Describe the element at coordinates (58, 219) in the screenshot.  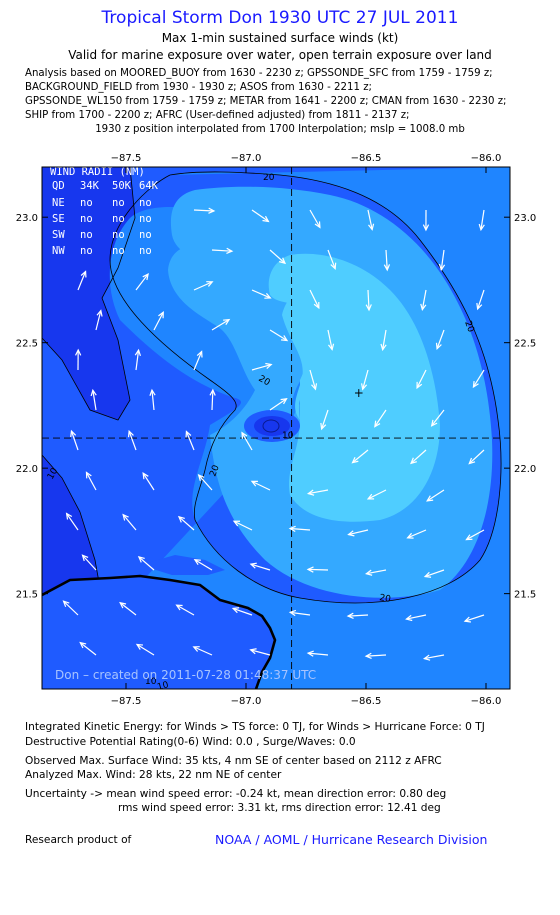
I see `wind-radii-cell: SE` at that location.